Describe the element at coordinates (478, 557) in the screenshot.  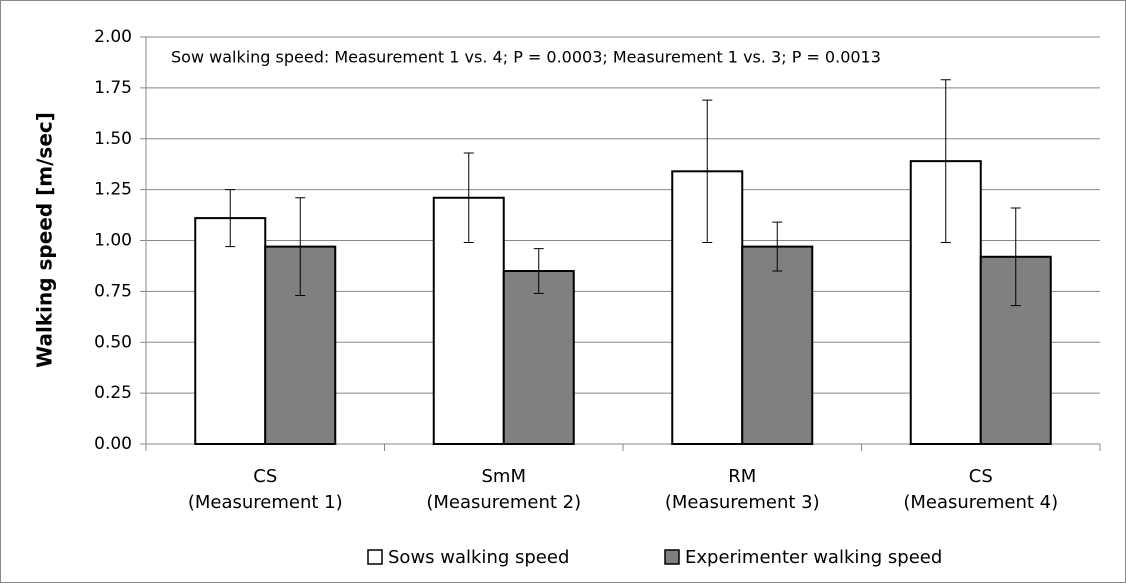
I see `legend-label: Sows walking speed` at that location.